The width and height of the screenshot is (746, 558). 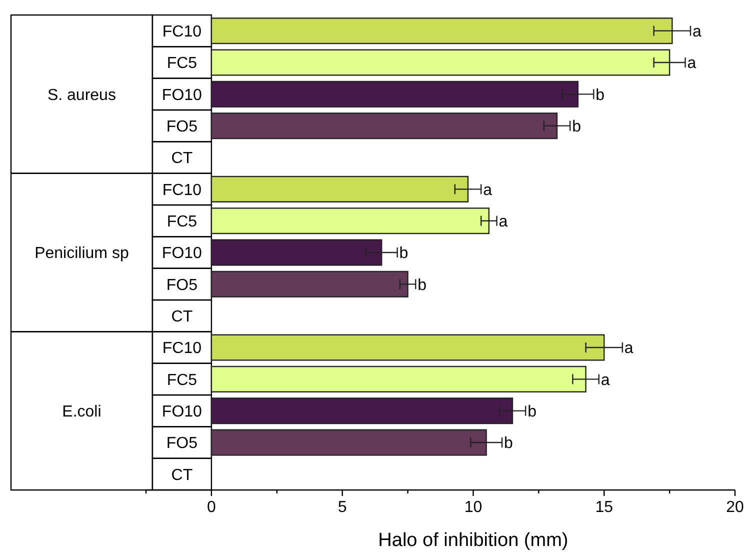 I want to click on x-tick-label: 10, so click(x=473, y=507).